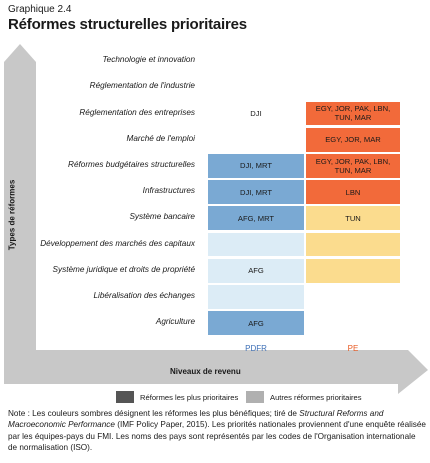 This screenshot has height=463, width=430. I want to click on legend-swatch-light, so click(255, 397).